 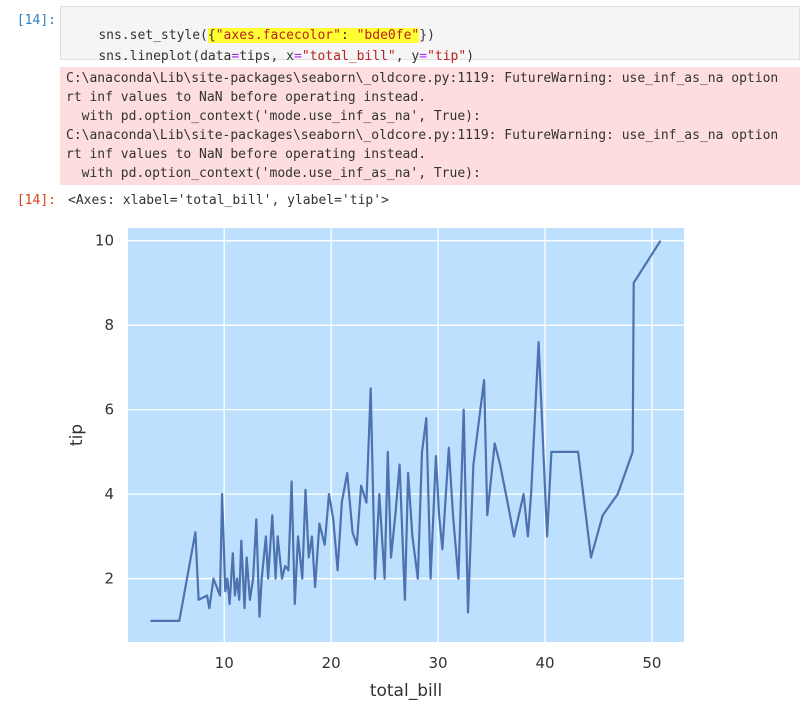 What do you see at coordinates (423, 35) in the screenshot?
I see `code-brace-close: }` at bounding box center [423, 35].